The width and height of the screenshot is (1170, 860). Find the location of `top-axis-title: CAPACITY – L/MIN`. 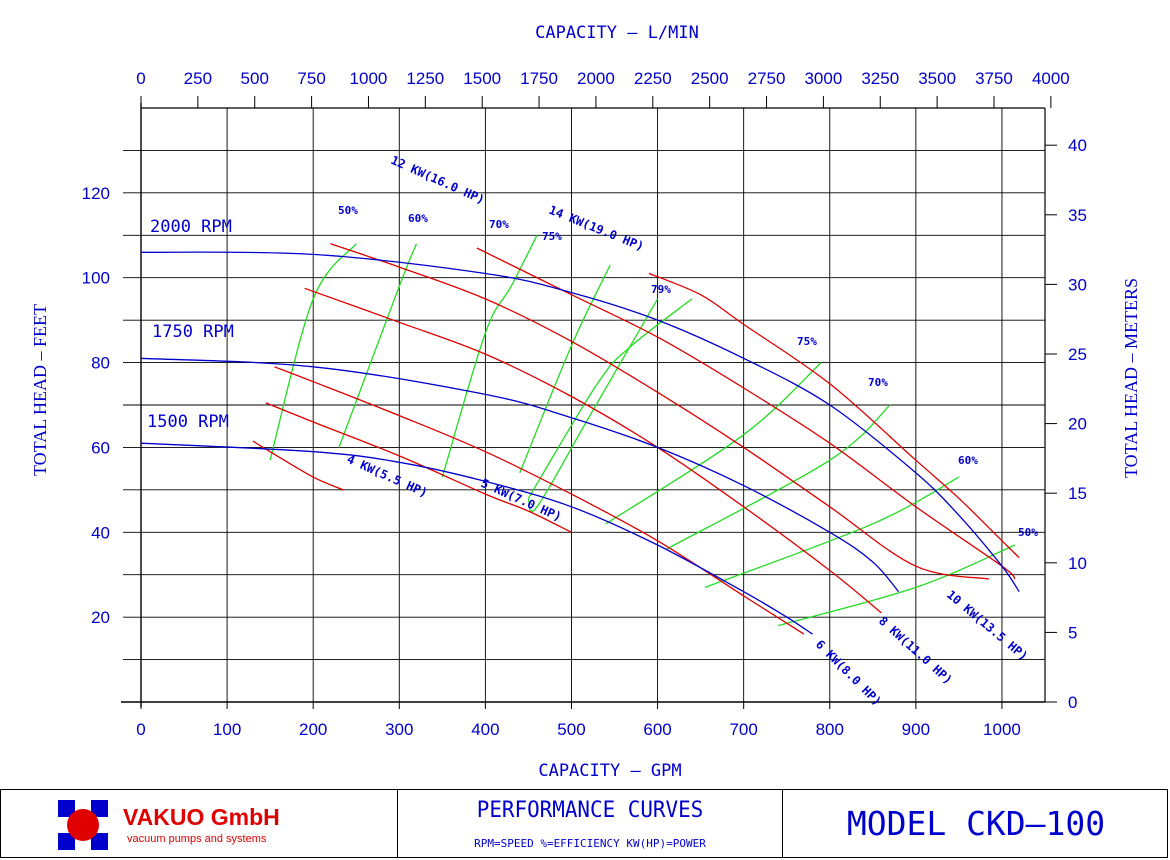

top-axis-title: CAPACITY – L/MIN is located at coordinates (617, 33).